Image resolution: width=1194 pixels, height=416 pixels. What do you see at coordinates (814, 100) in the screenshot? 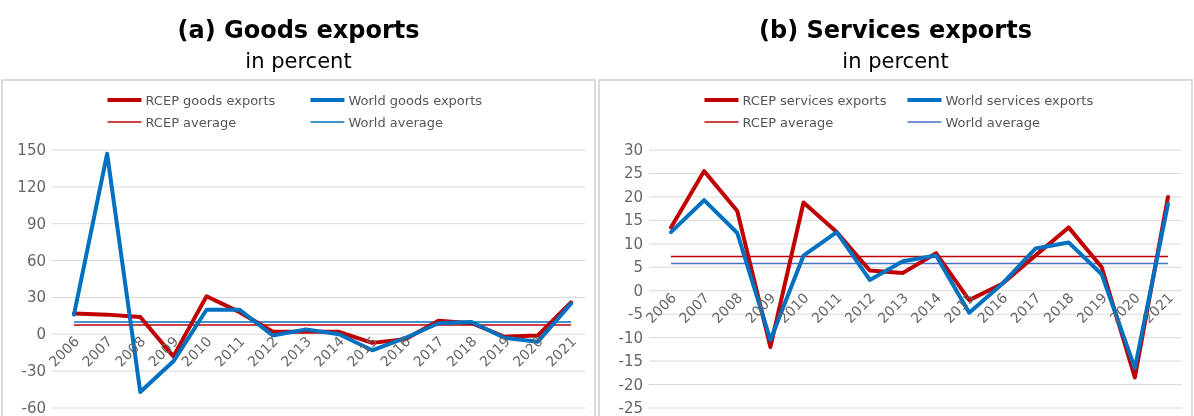
I see `legend-label: RCEP services exports` at bounding box center [814, 100].